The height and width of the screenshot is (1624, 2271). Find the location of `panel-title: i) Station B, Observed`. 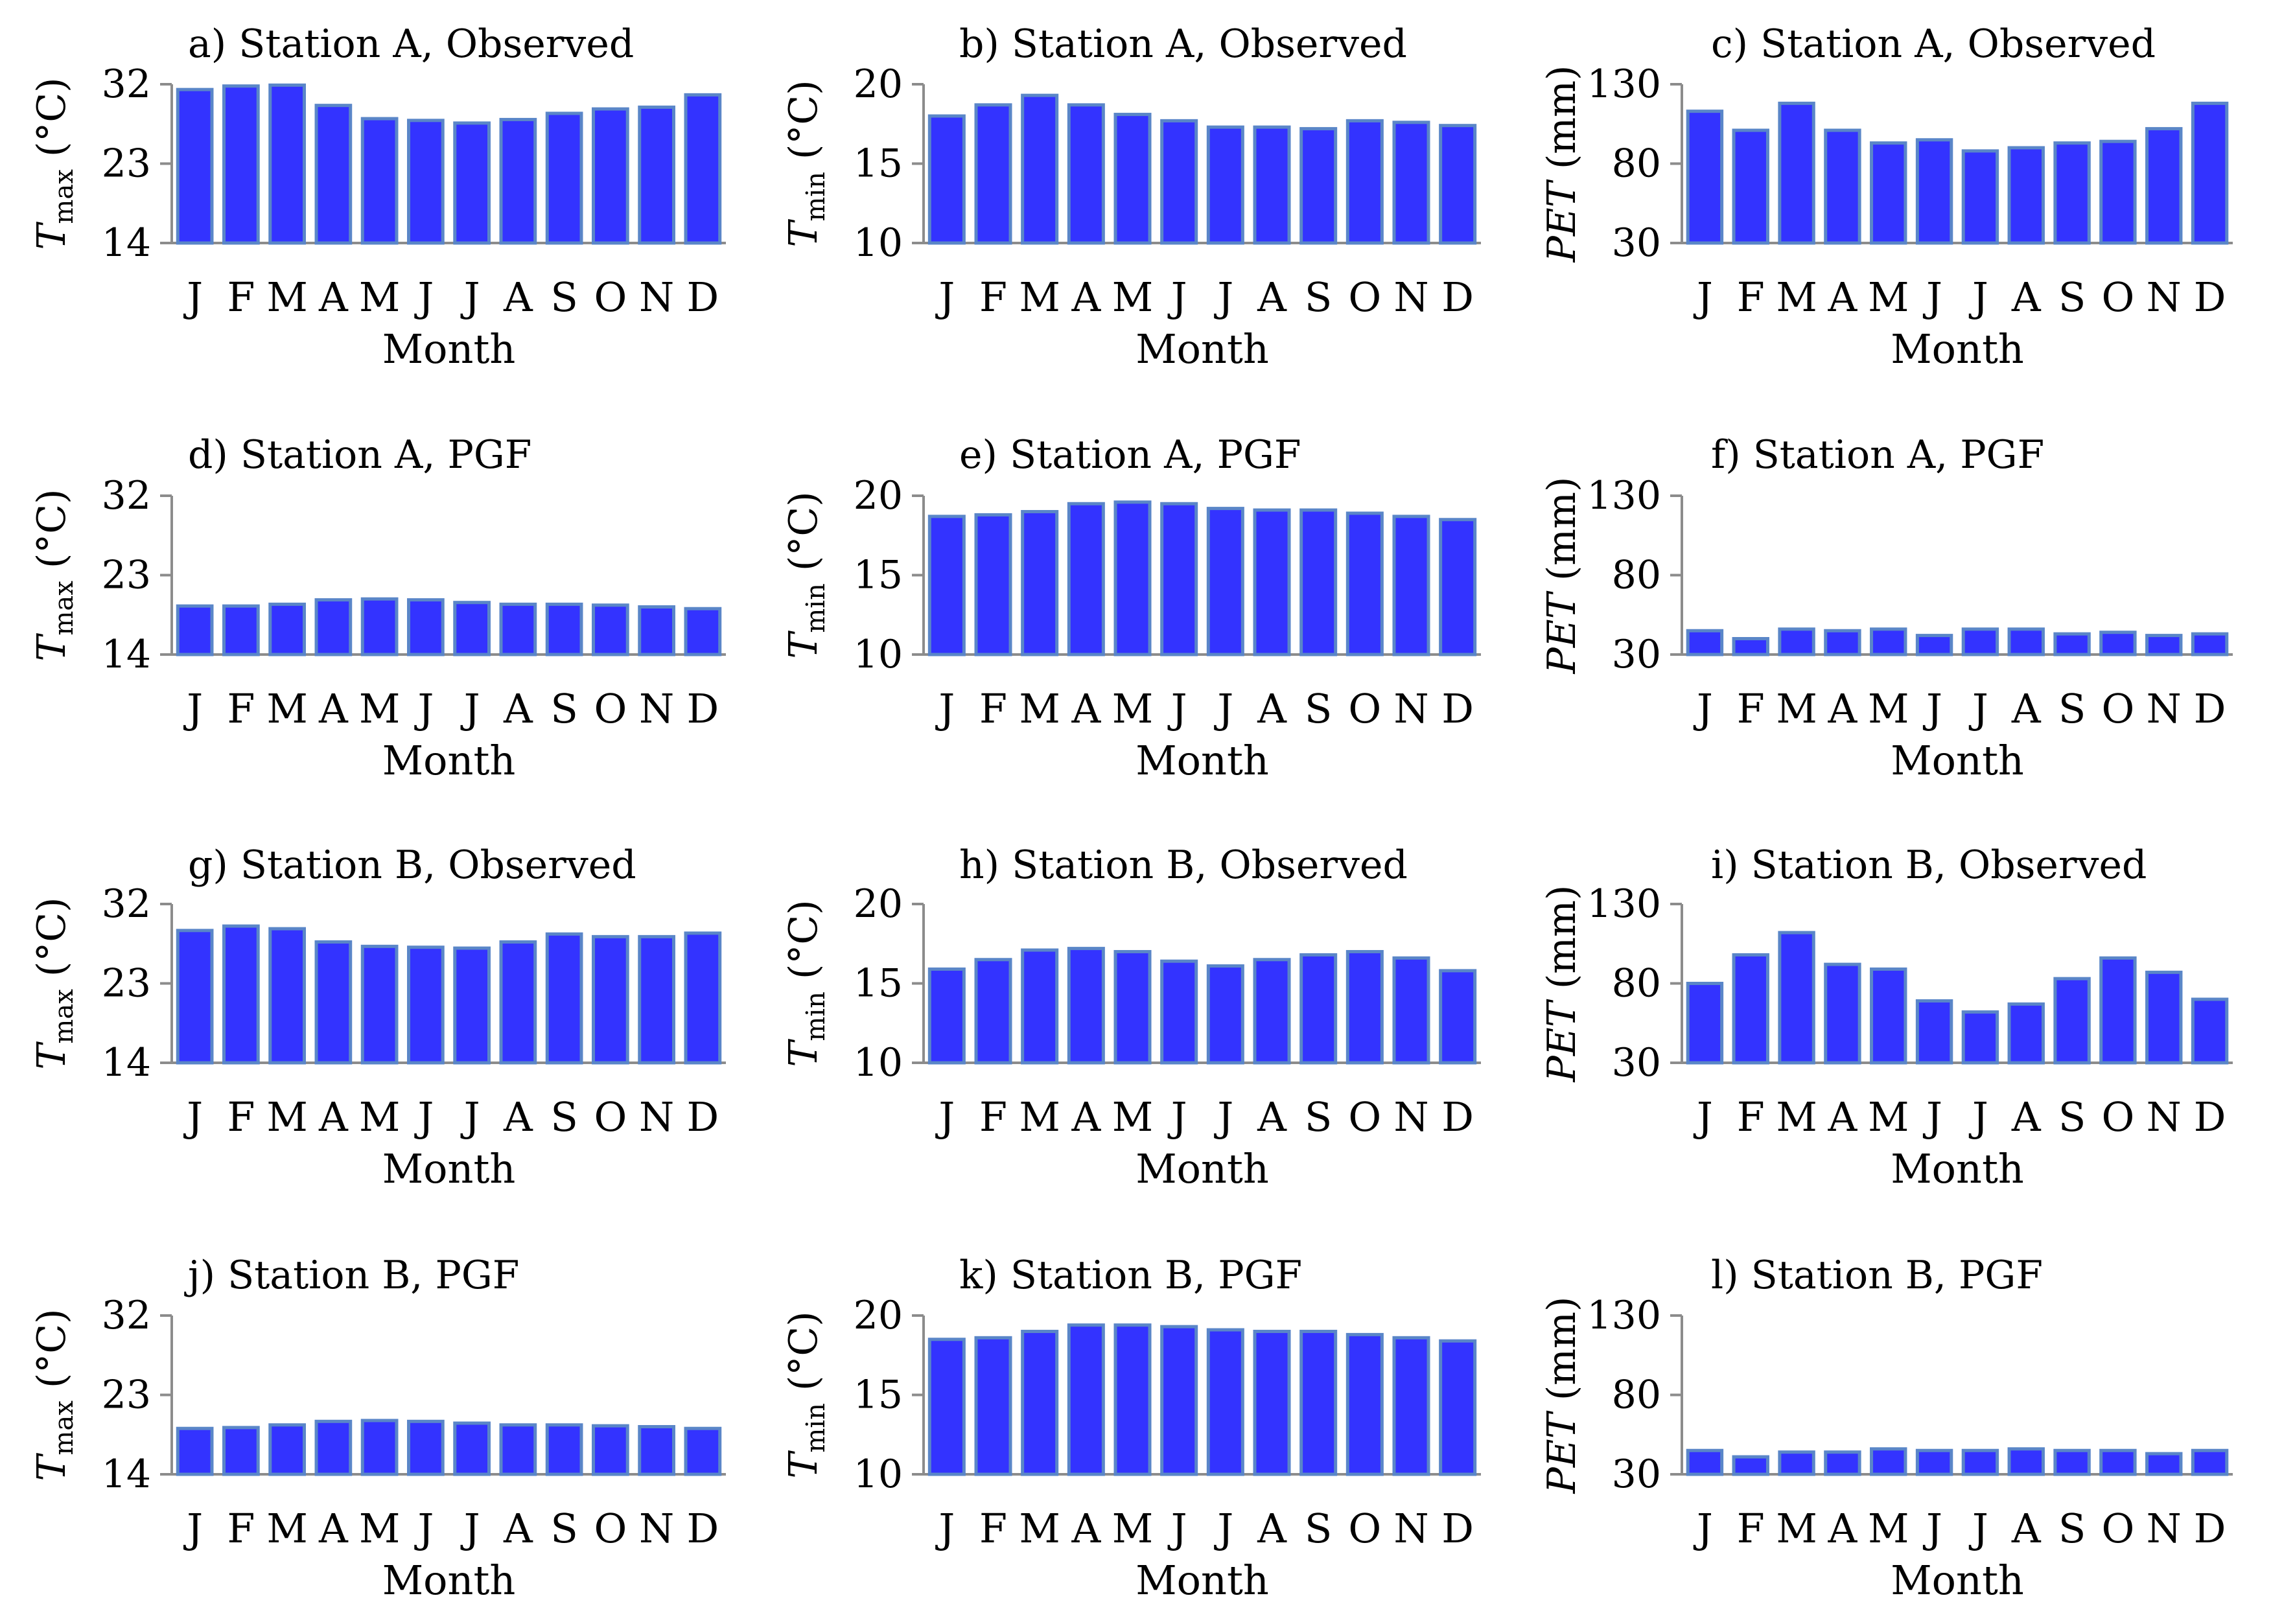

panel-title: i) Station B, Observed is located at coordinates (1929, 865).